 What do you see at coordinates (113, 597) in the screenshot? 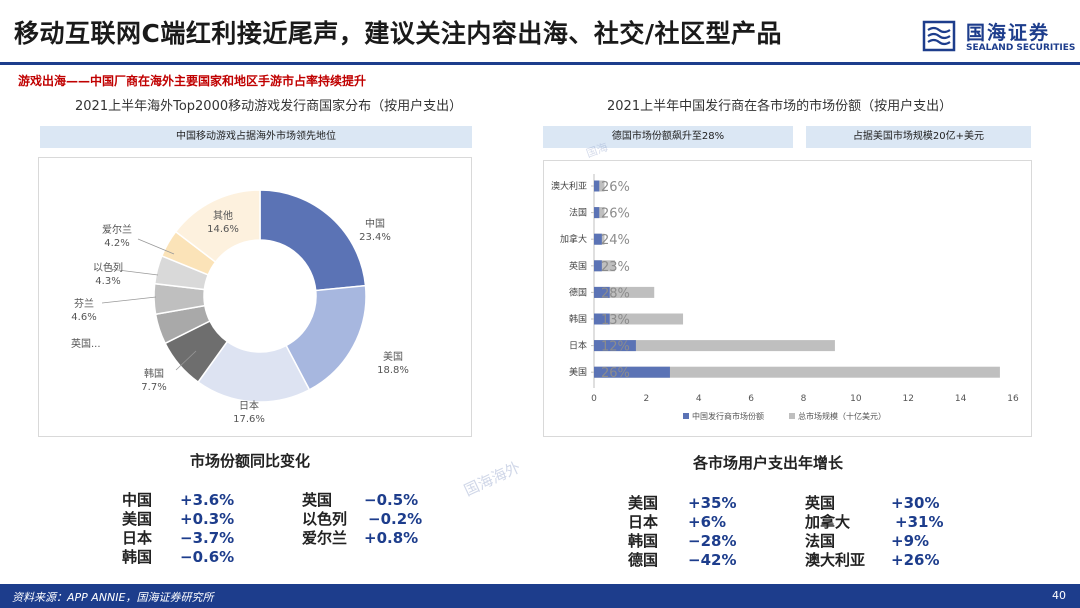
I see `source-note: 资料来源：APP ANNIE，国海证券研究所` at bounding box center [113, 597].